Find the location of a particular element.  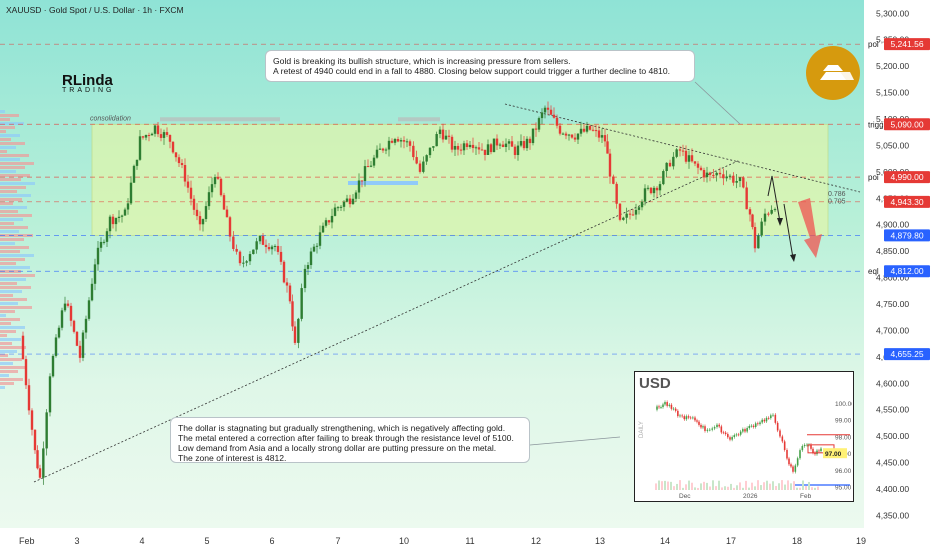

inset-y-tick: 98.00 is located at coordinates (843, 437).